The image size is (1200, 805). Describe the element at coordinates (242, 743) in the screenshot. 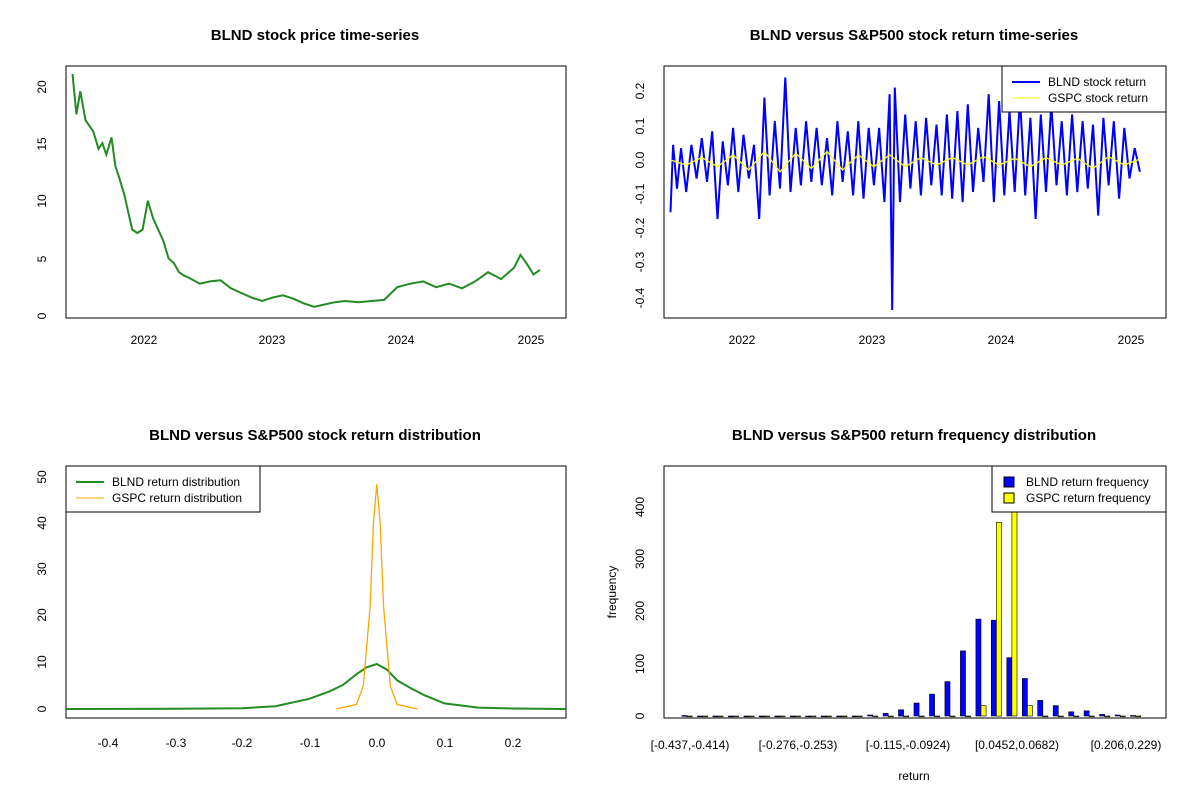

I see `x-tick-label: -0.2` at that location.